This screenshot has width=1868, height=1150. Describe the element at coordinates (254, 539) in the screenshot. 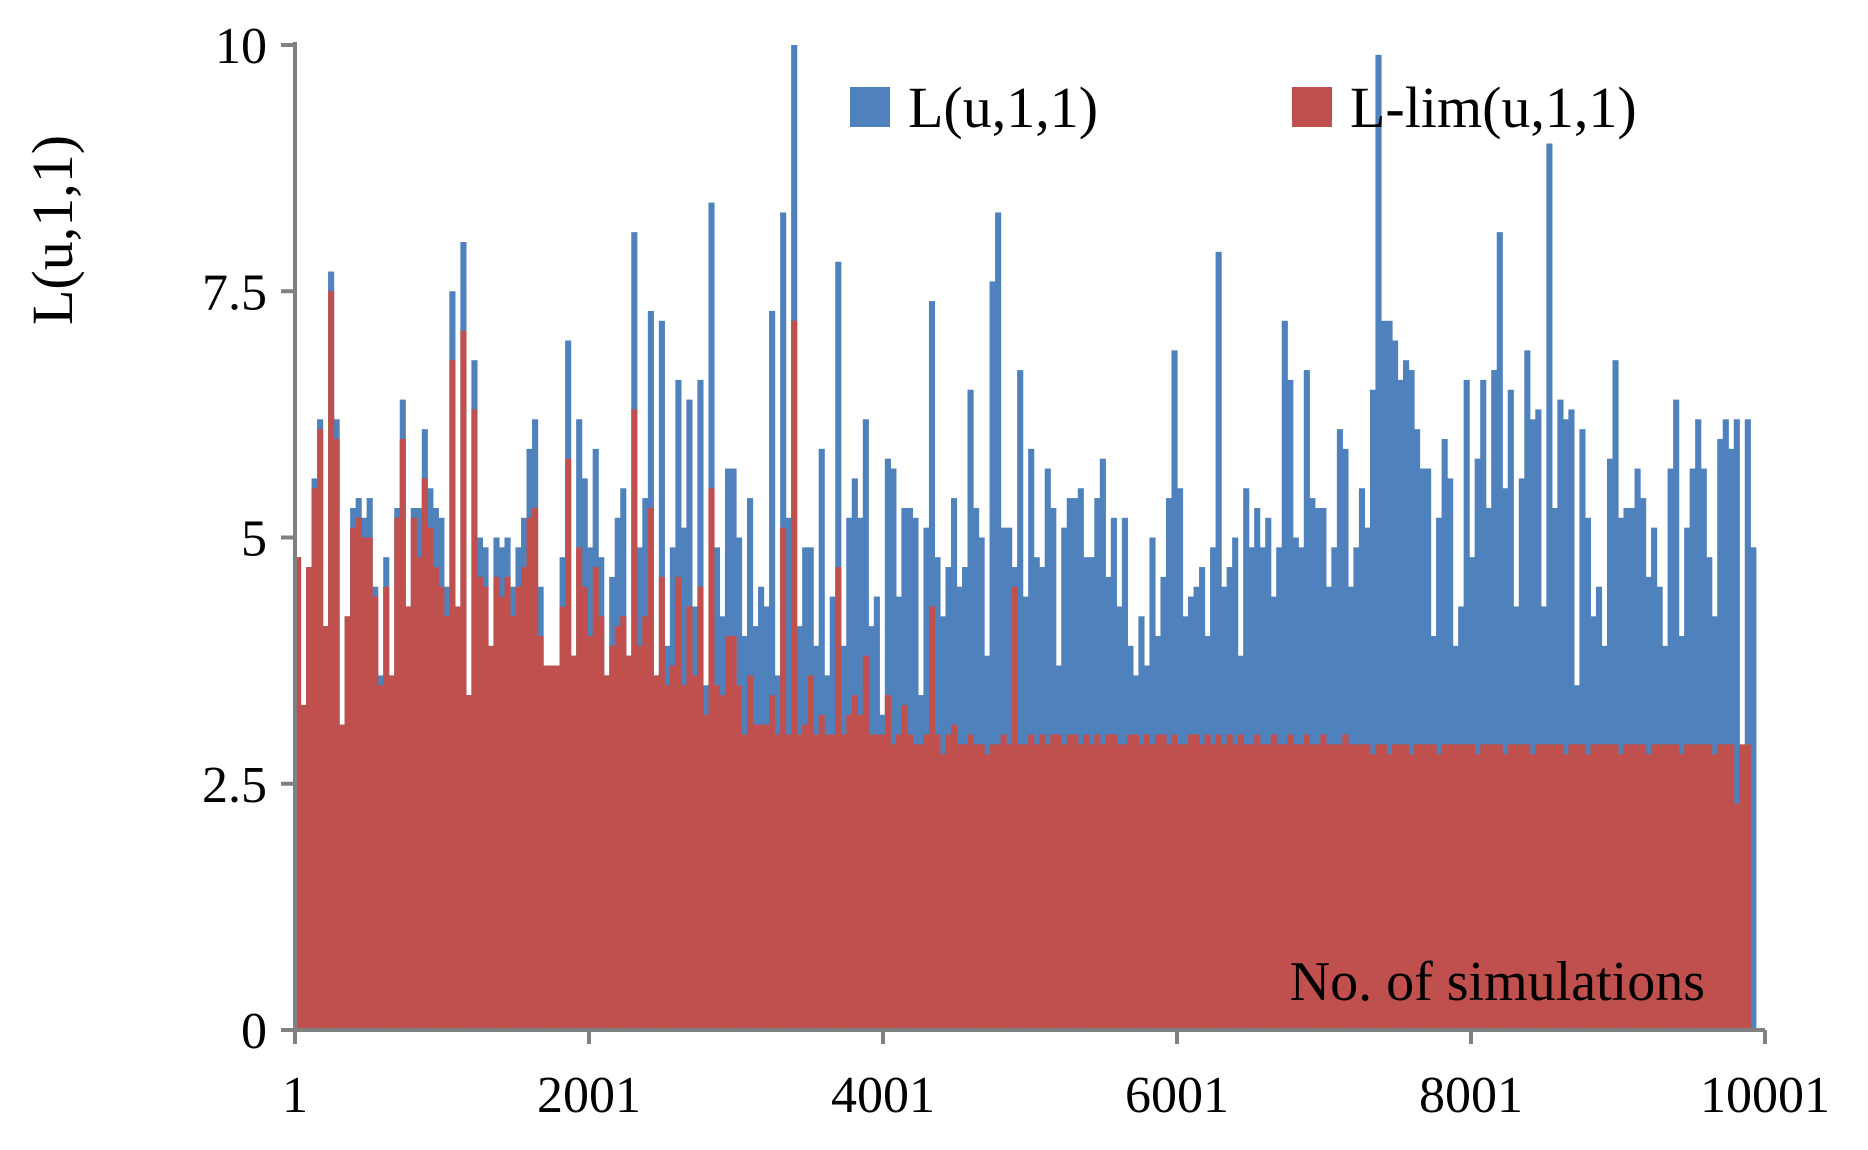

I see `y-tick-label: 5` at that location.